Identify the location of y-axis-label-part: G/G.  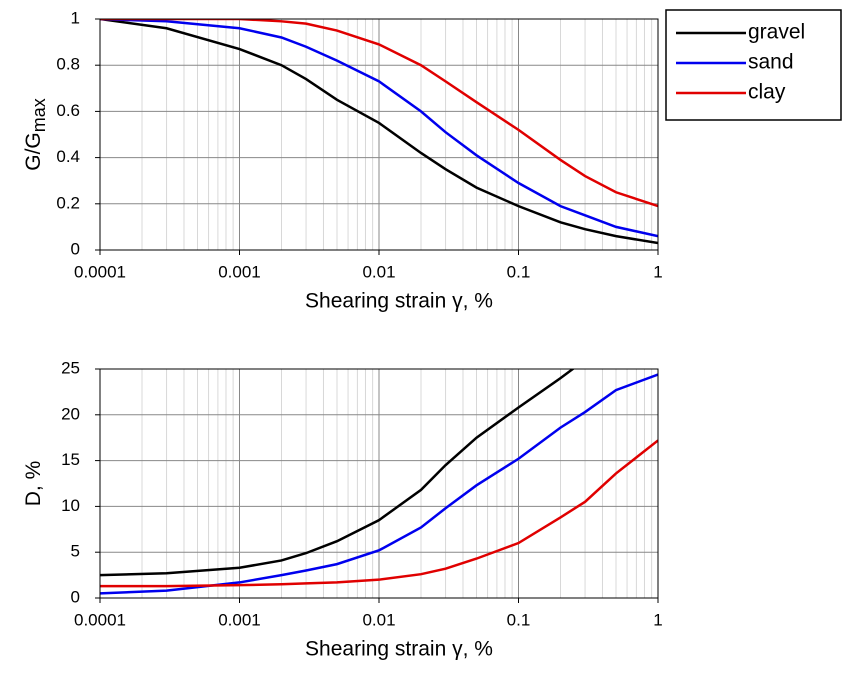
(33, 151).